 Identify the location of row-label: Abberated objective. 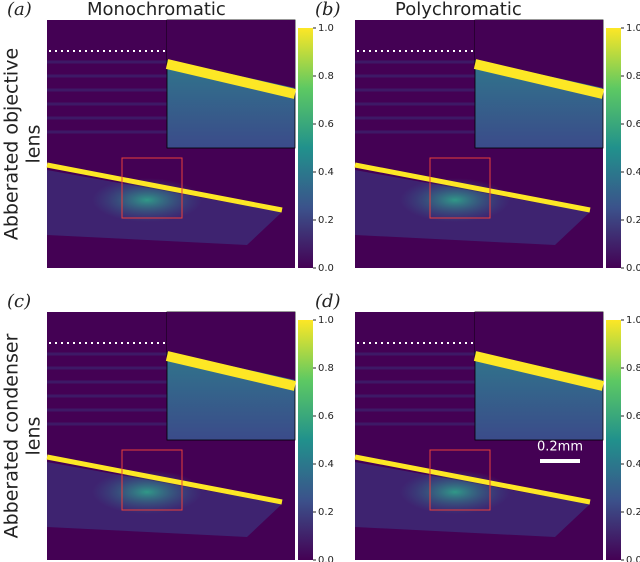
(12, 144).